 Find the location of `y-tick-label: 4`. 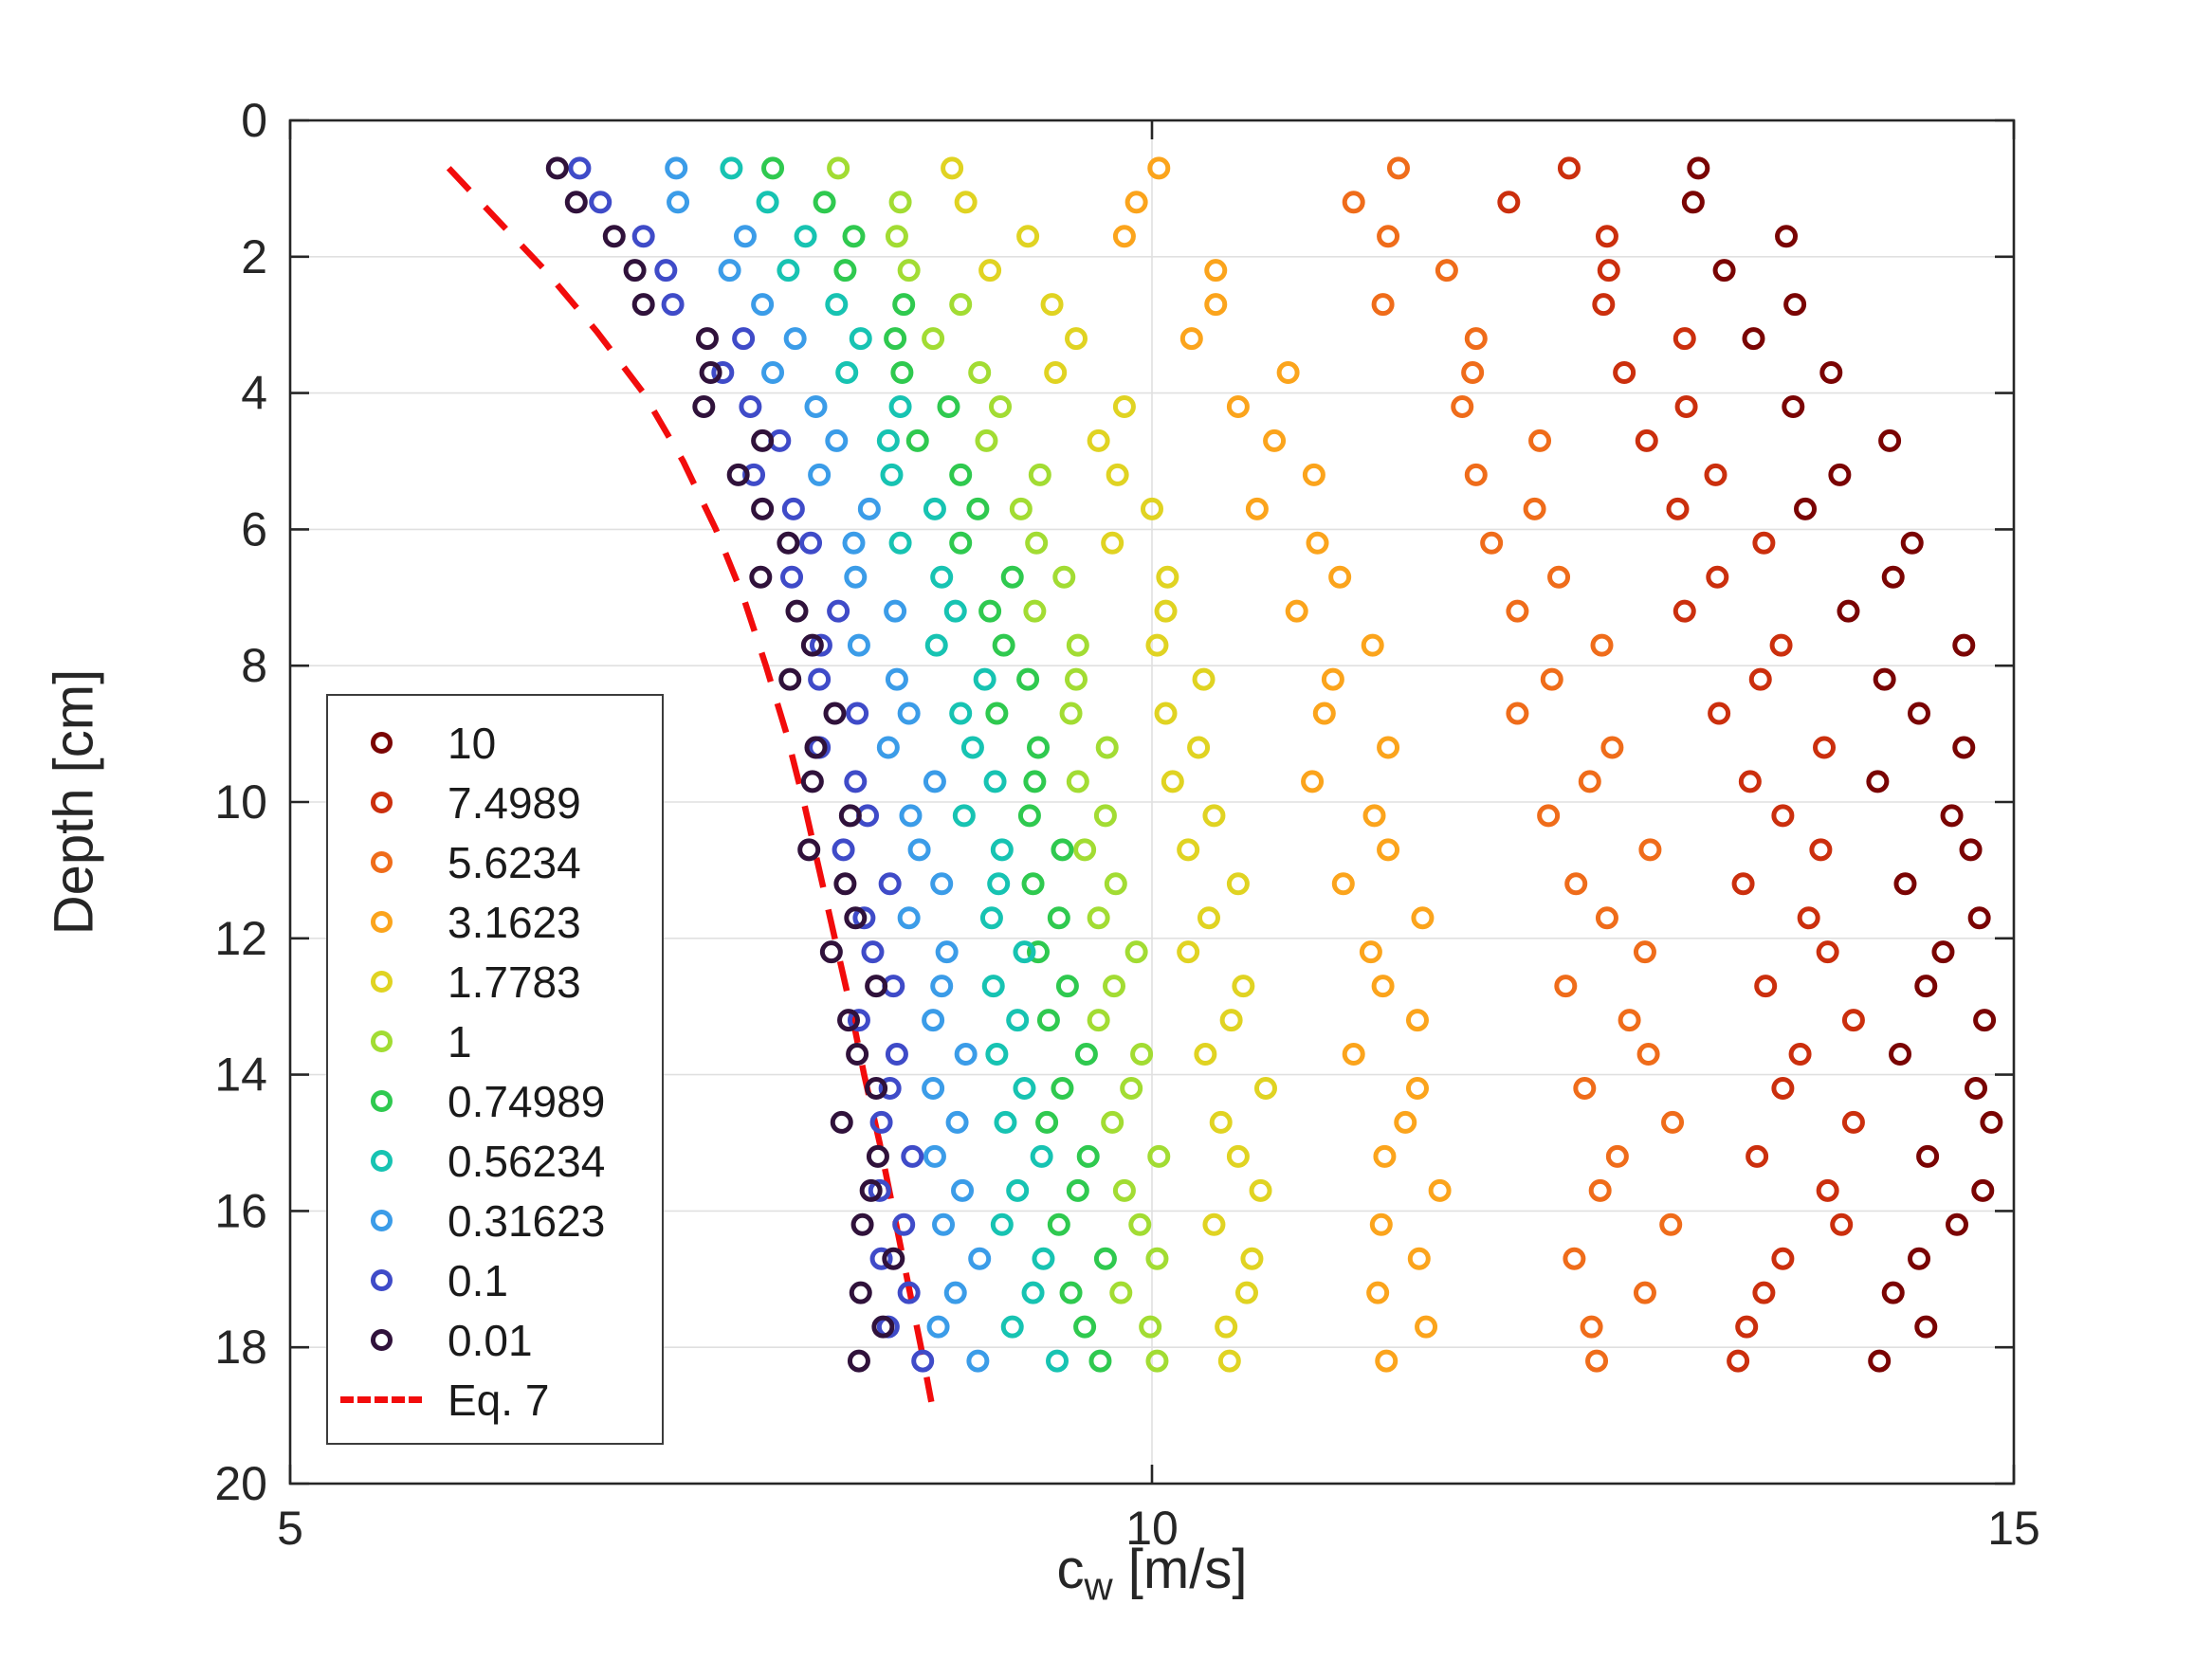

y-tick-label: 4 is located at coordinates (254, 393).